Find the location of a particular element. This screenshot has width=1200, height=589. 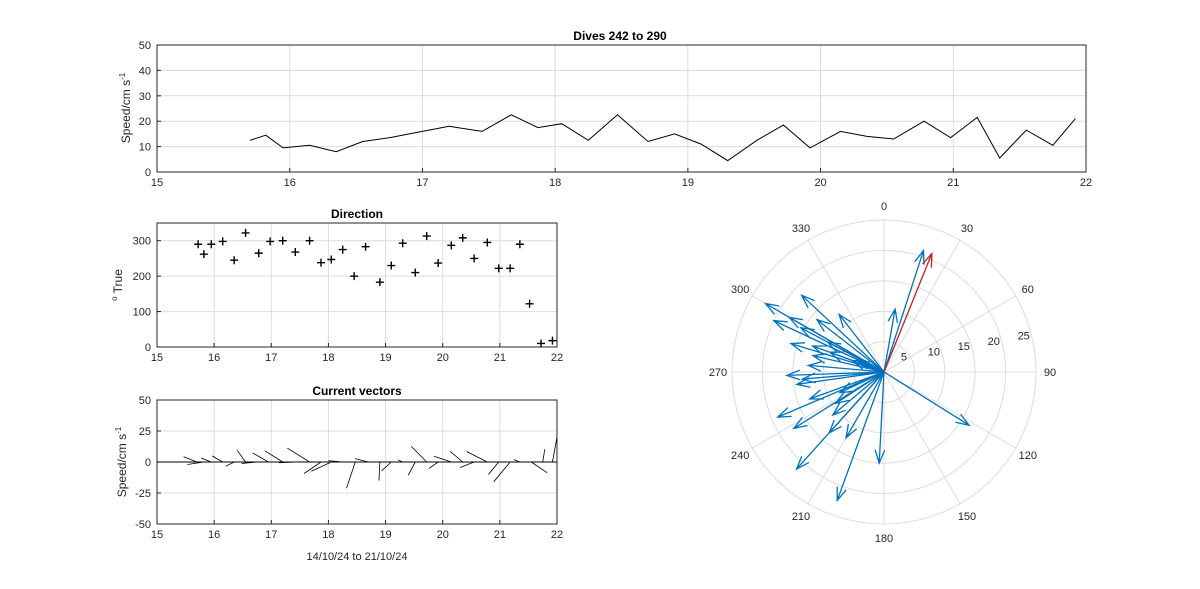

direction-xtick-label: 17 is located at coordinates (271, 358).